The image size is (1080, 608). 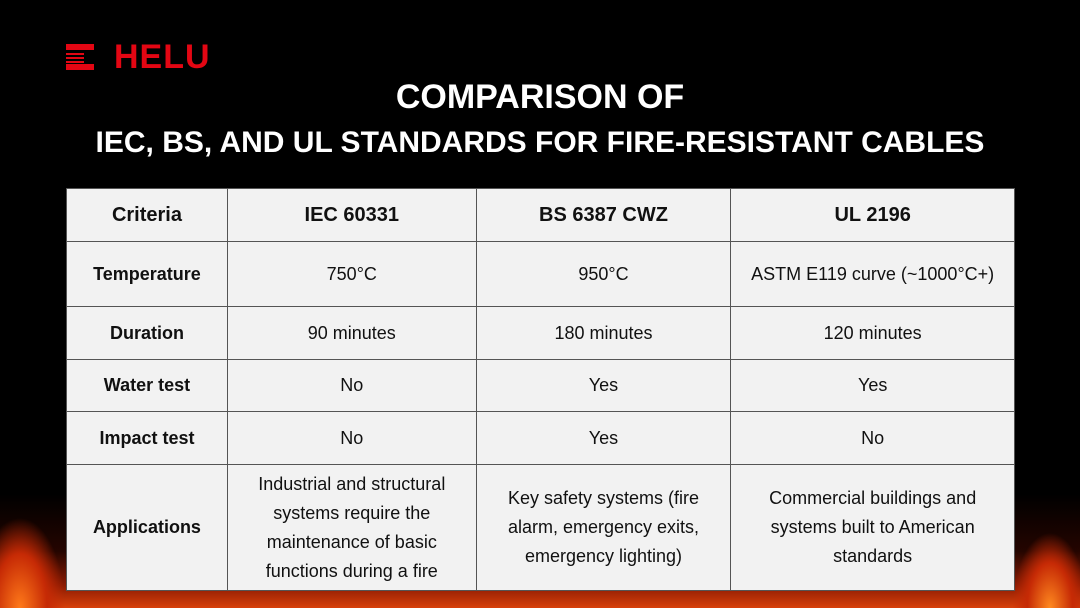 I want to click on header-bs: BS 6387 CWZ, so click(x=603, y=215).